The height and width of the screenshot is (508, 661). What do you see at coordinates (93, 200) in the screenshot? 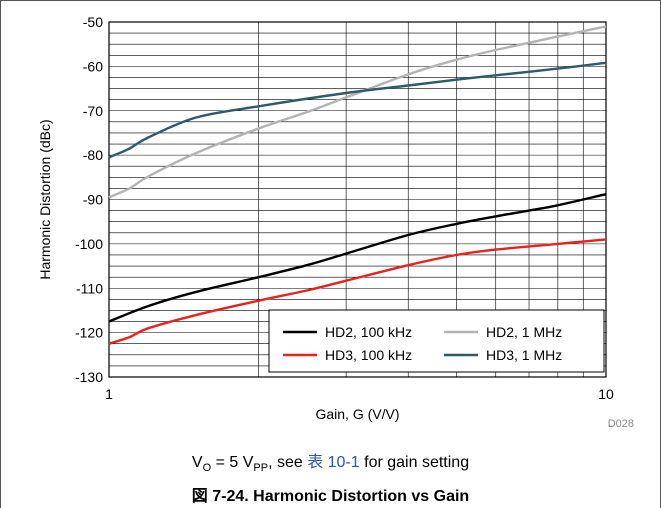
I see `y-tick-label: -90` at bounding box center [93, 200].